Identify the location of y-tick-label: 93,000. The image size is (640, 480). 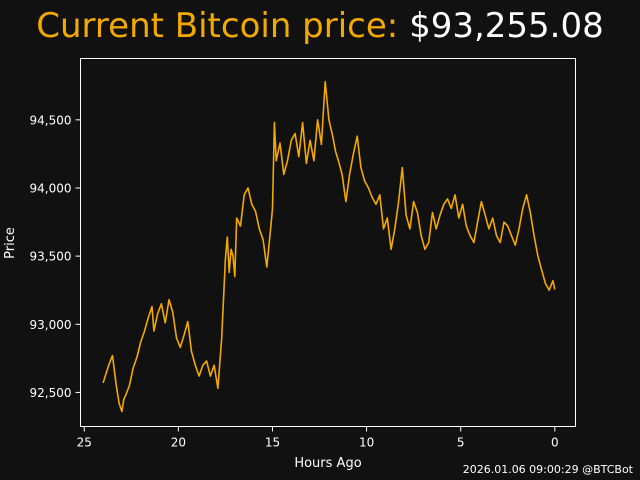
(51, 325).